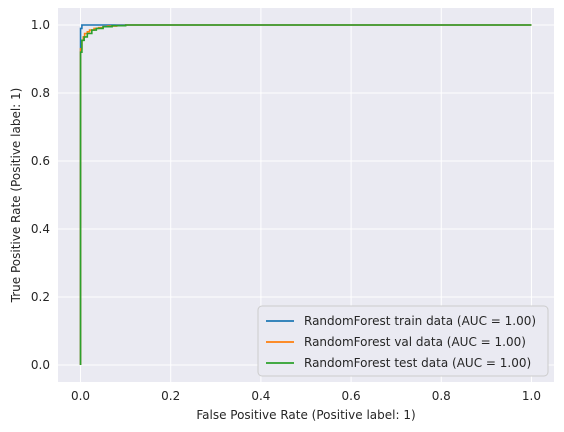 The width and height of the screenshot is (564, 432). Describe the element at coordinates (40, 229) in the screenshot. I see `y-tick-label: 0.4` at that location.